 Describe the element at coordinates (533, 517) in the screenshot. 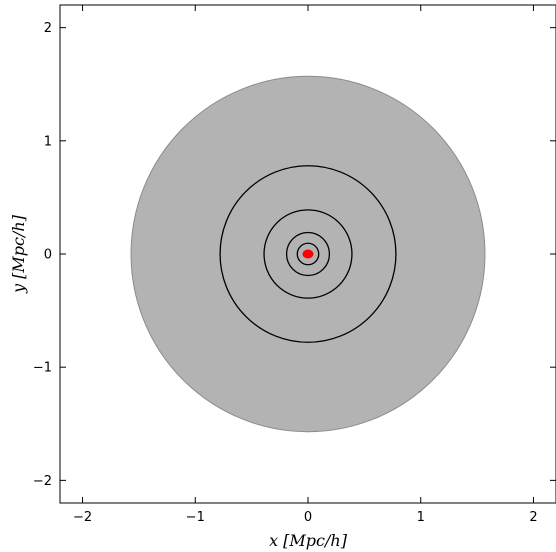

I see `x-tick-label-4: 2` at that location.